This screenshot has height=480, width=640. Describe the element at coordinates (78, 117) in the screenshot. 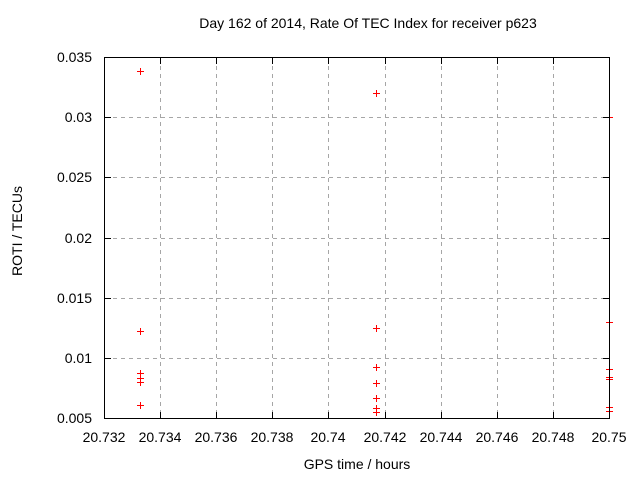

I see `y-tick-label: 0.03` at that location.